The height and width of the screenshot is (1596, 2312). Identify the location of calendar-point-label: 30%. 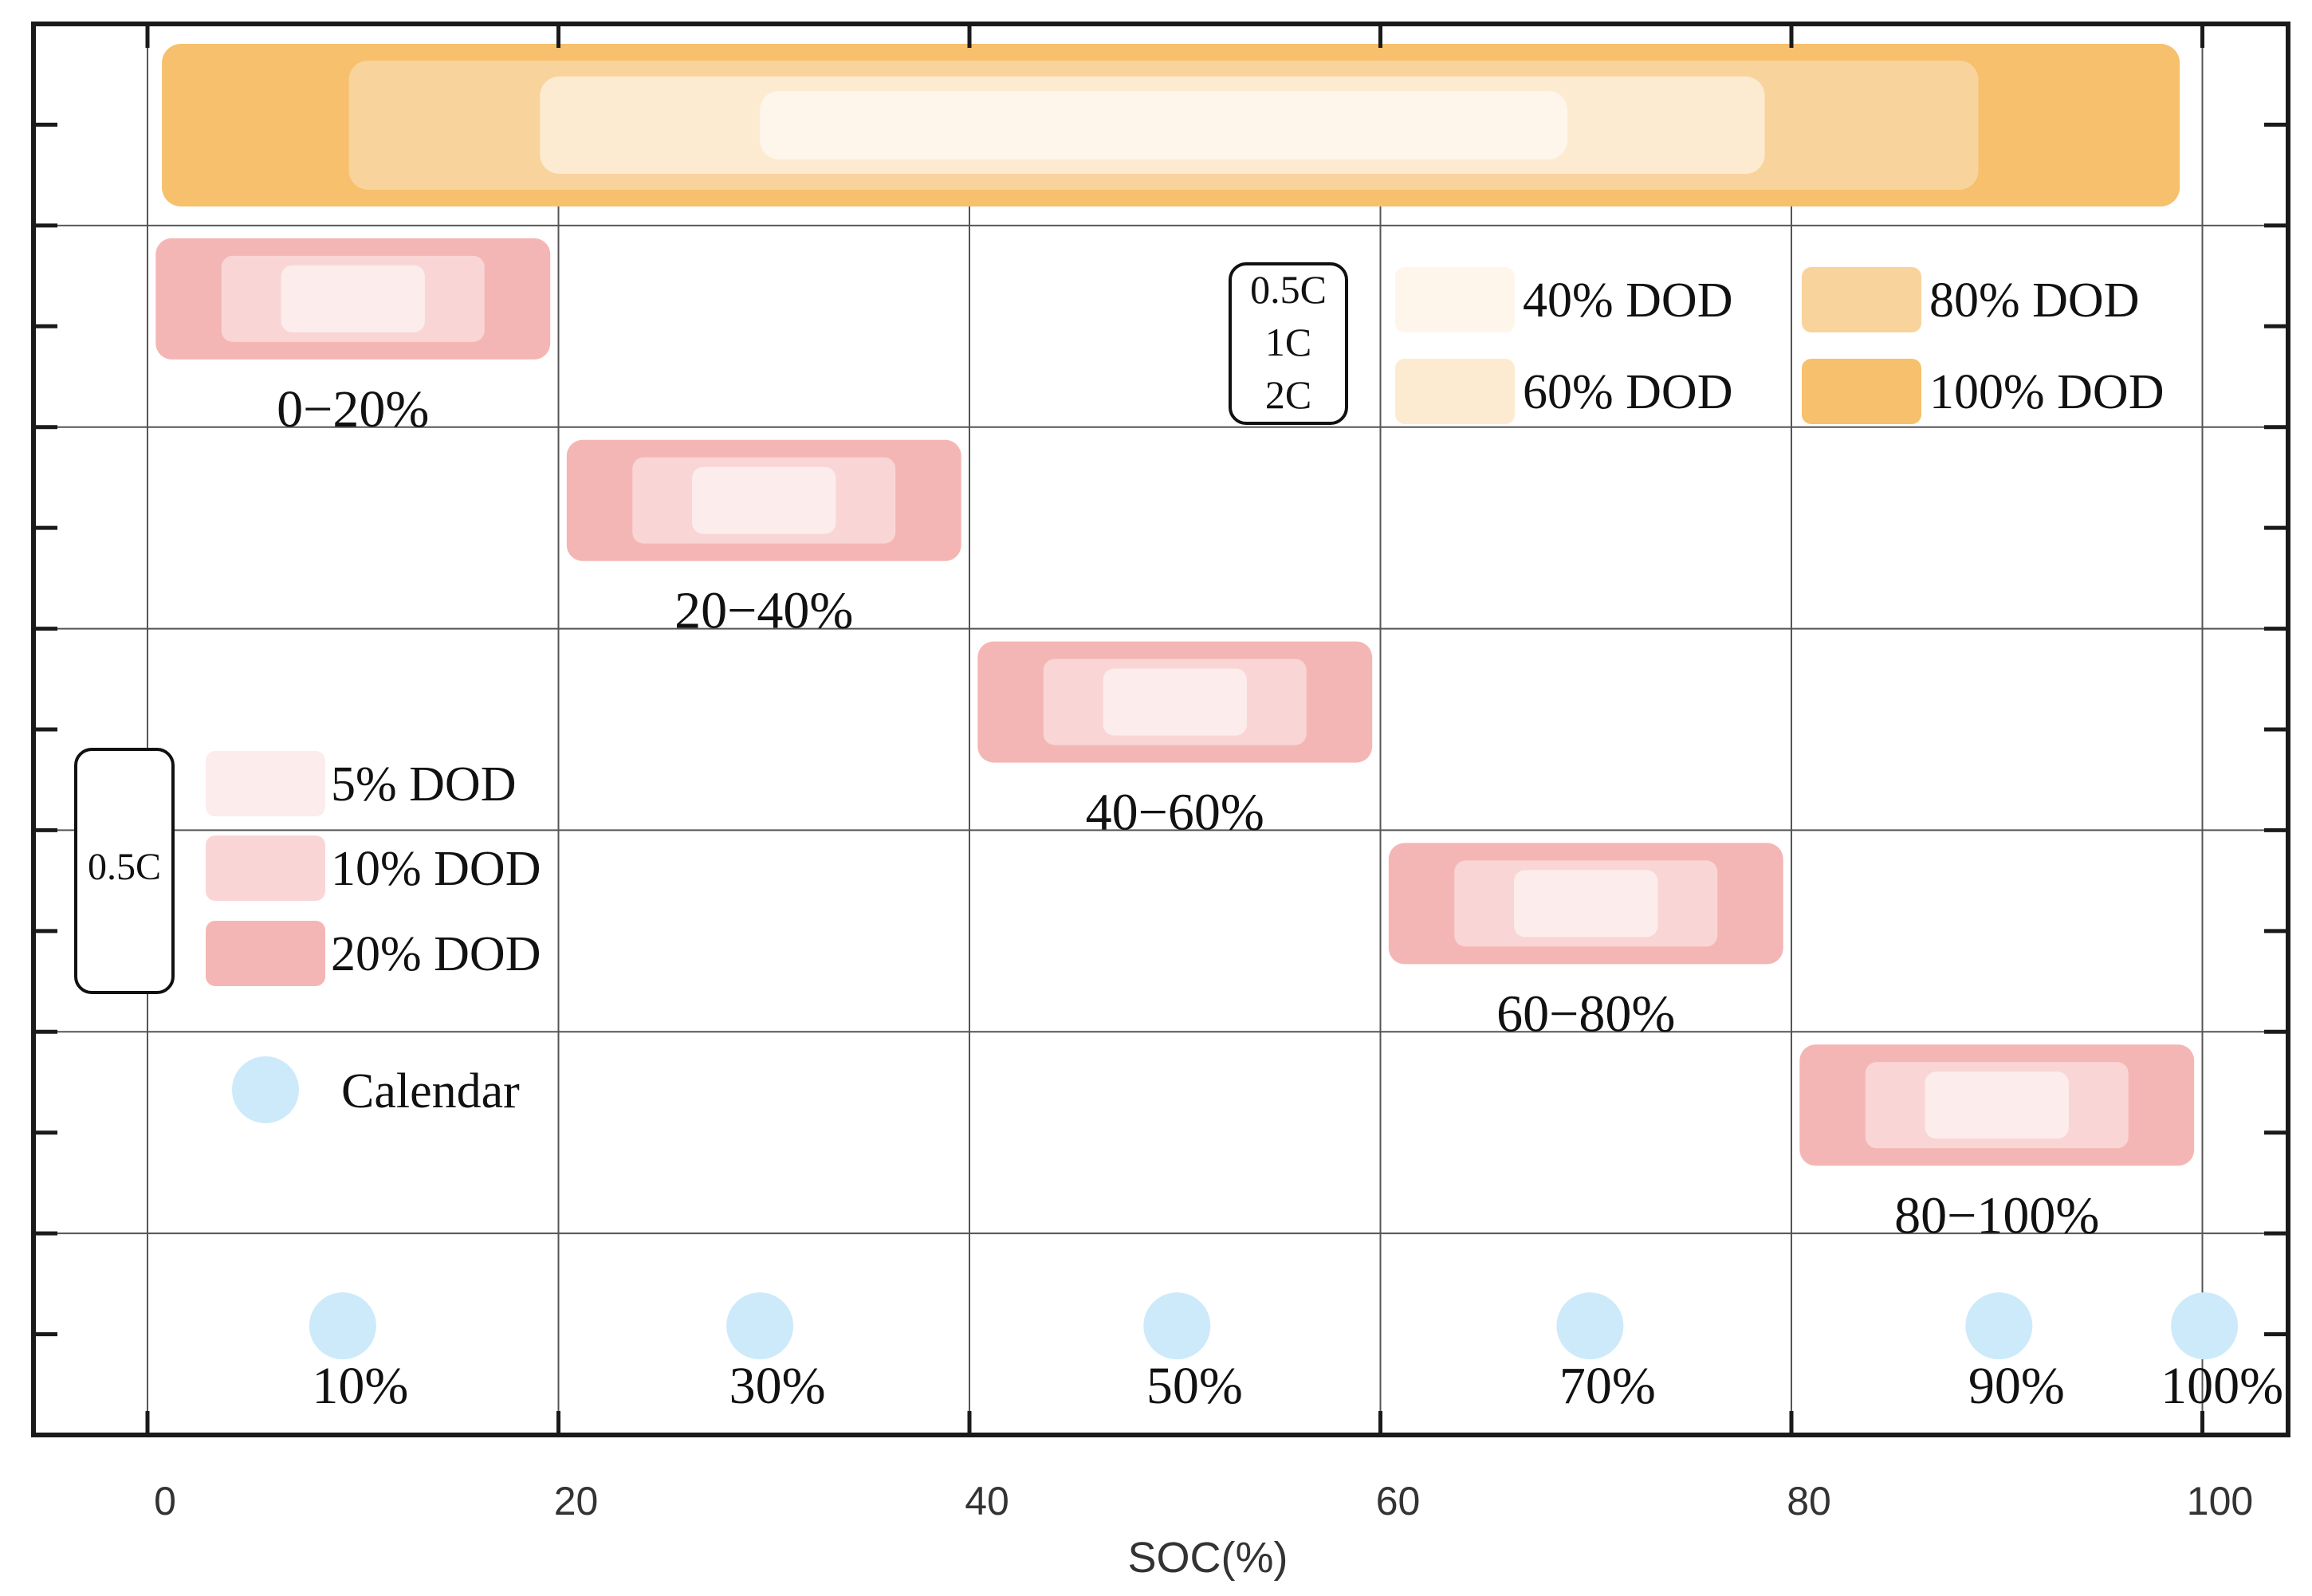
(777, 1386).